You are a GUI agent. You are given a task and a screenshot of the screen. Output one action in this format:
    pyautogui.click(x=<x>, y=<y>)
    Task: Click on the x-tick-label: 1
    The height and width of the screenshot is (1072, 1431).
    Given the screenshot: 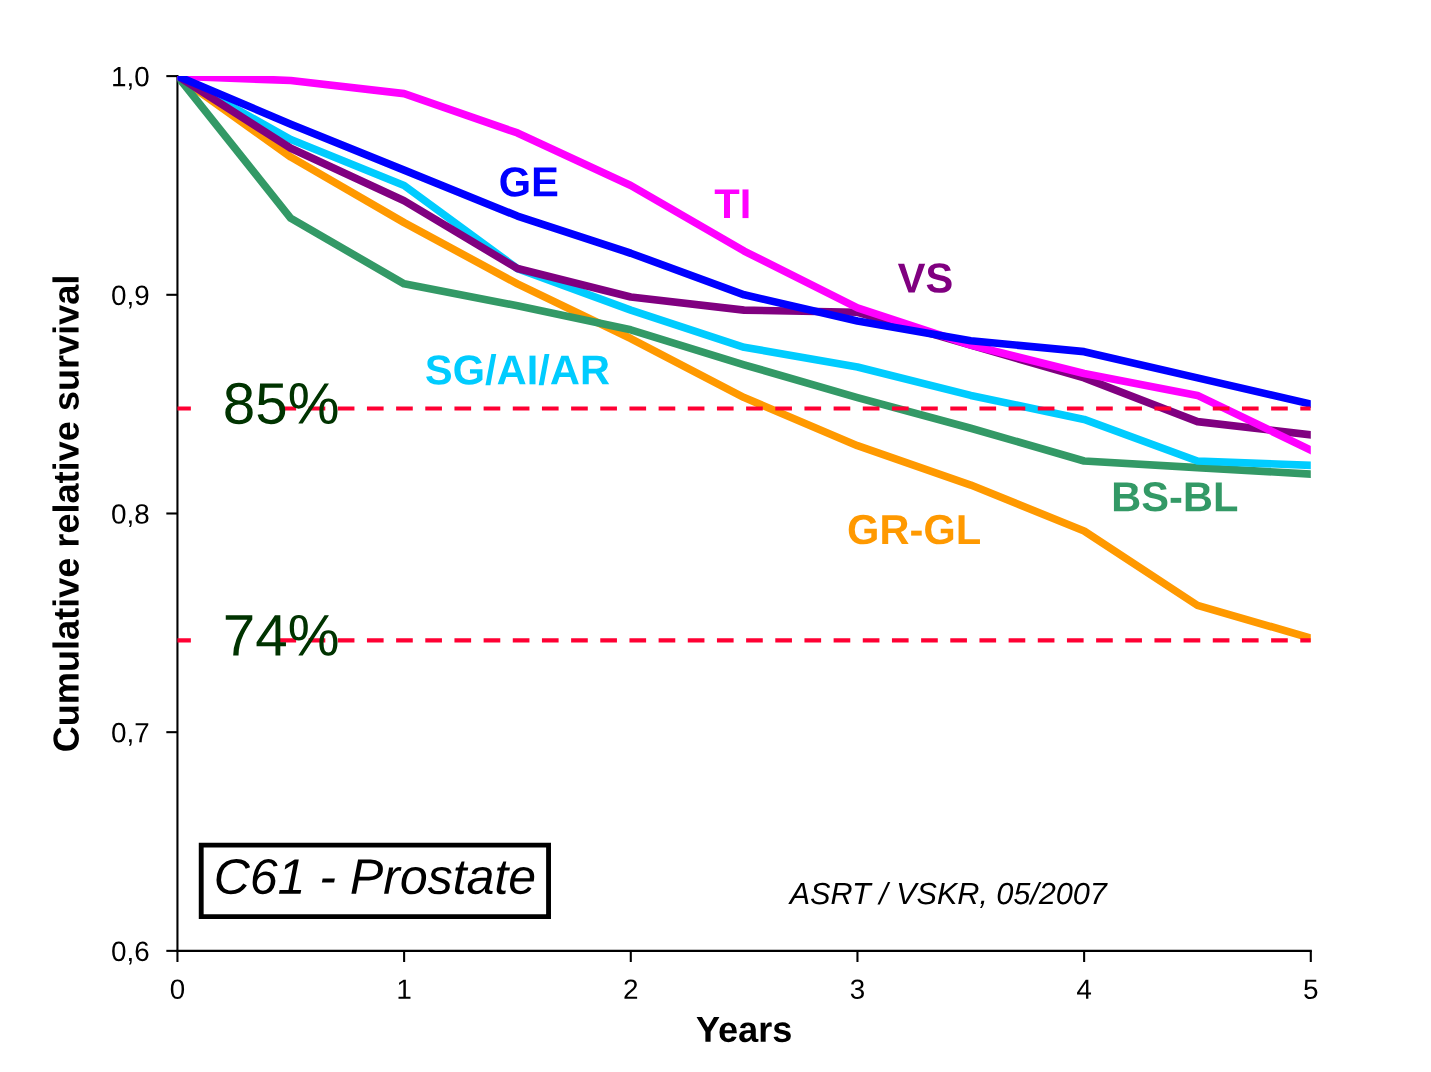 What is the action you would take?
    pyautogui.click(x=404, y=989)
    